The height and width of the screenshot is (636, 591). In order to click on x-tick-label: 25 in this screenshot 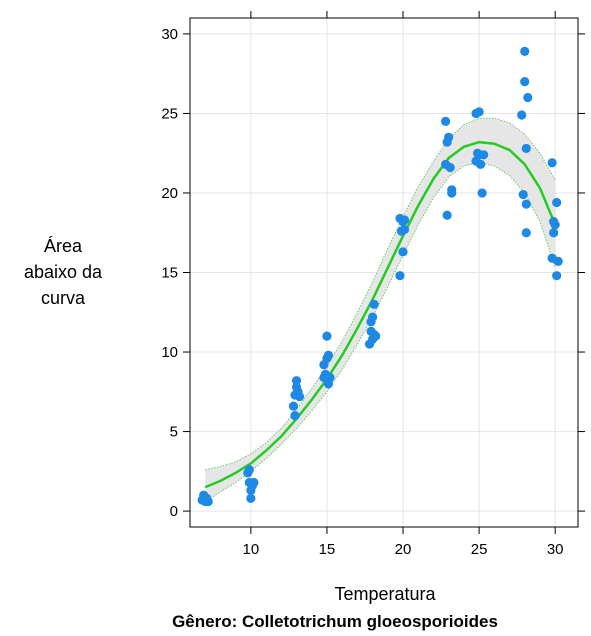, I will do `click(479, 549)`.